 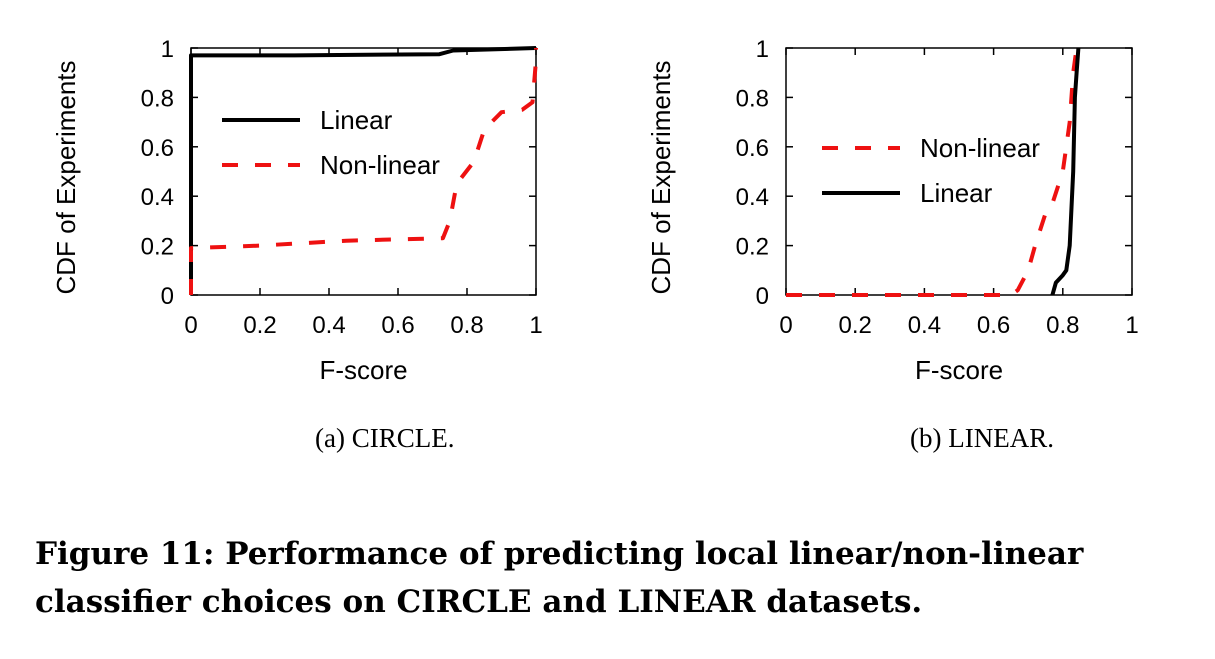 What do you see at coordinates (157, 148) in the screenshot?
I see `chart1-y-tick-label: 0.6` at bounding box center [157, 148].